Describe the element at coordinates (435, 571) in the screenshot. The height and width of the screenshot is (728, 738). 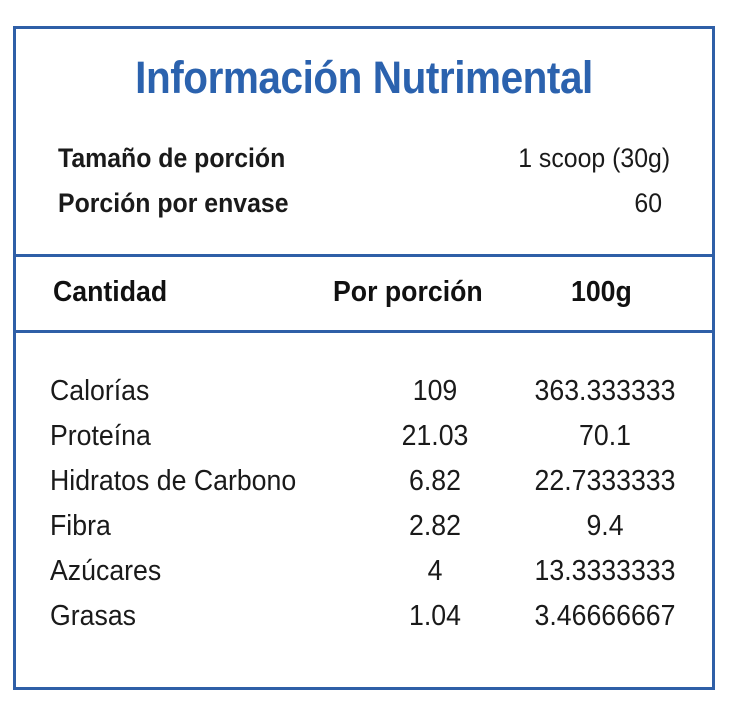
I see `nutrient-per-serving: 4` at that location.